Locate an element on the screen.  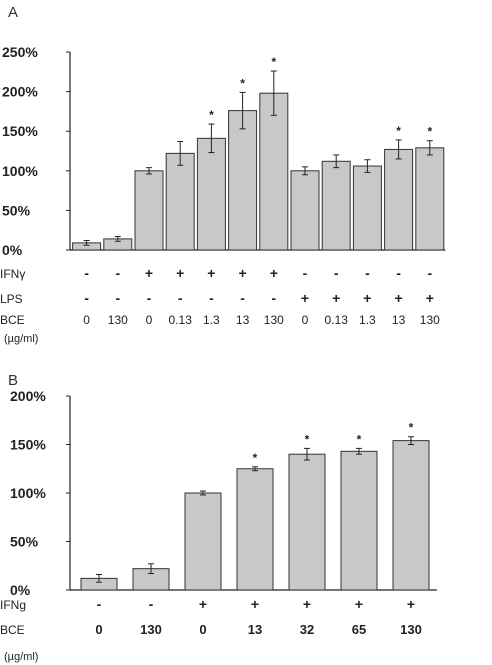
row-label: LPS is located at coordinates (11, 299).